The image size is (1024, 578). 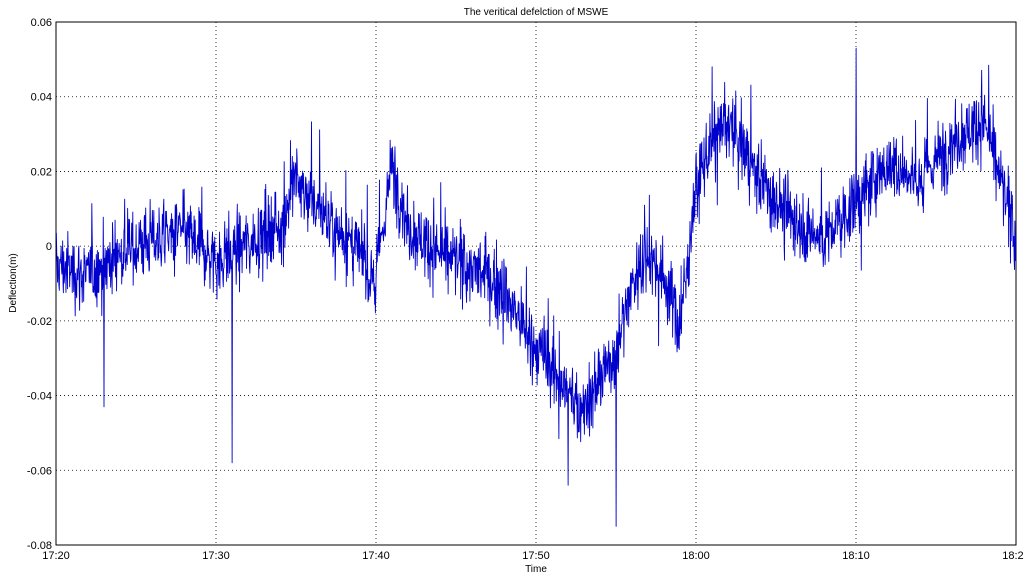 I want to click on y-tick-label: -0.06, so click(x=39, y=471).